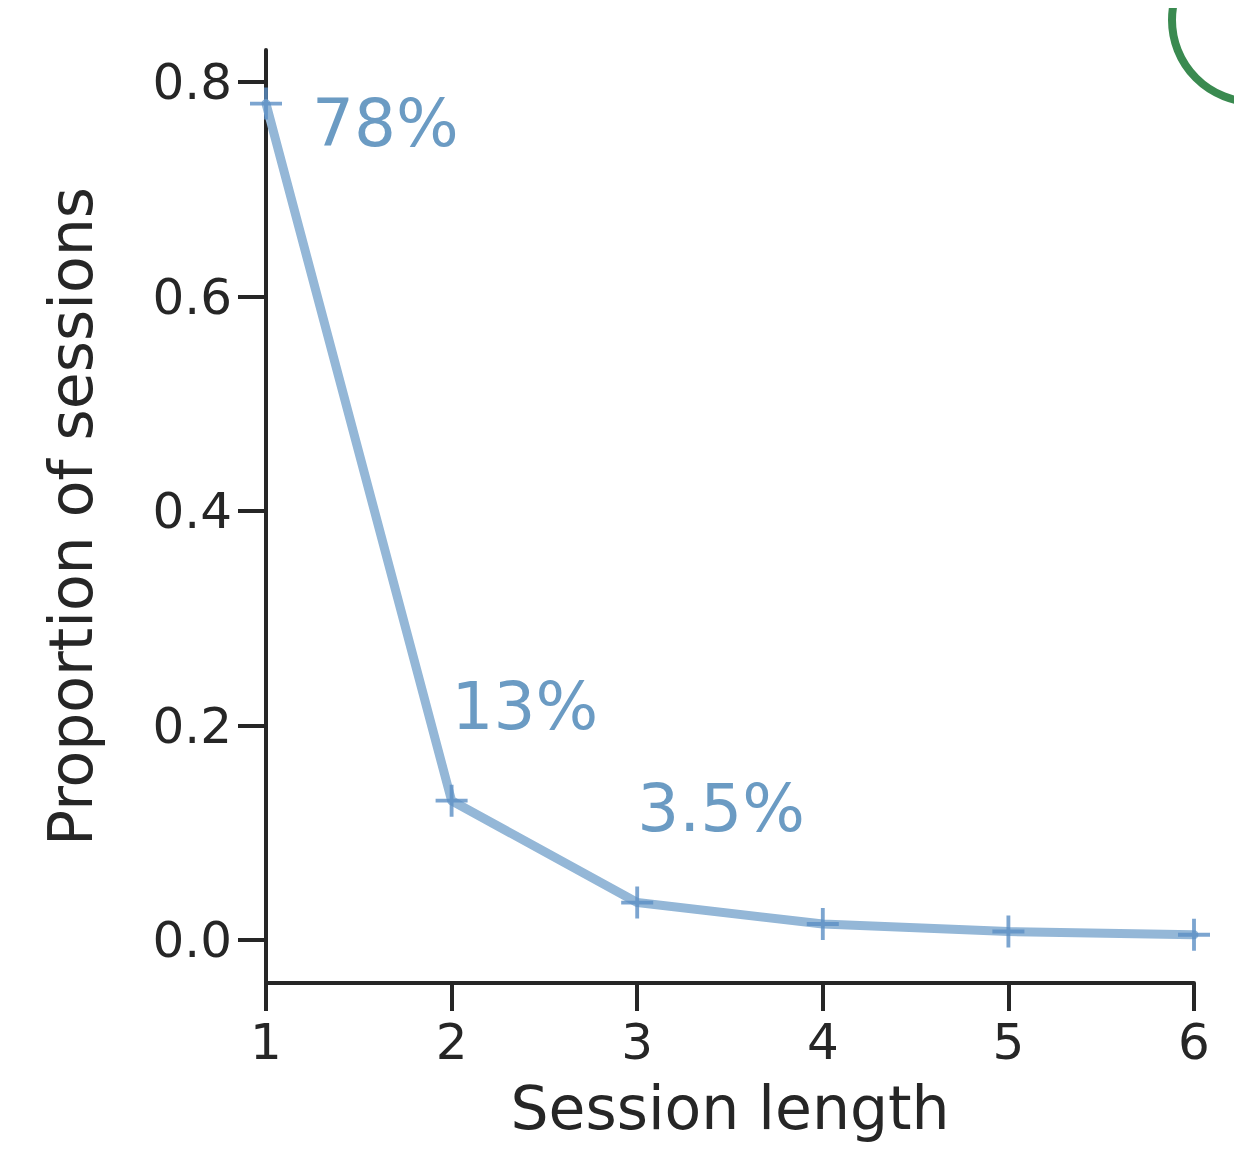  Describe the element at coordinates (730, 1108) in the screenshot. I see `x-axis-title: Session length` at that location.